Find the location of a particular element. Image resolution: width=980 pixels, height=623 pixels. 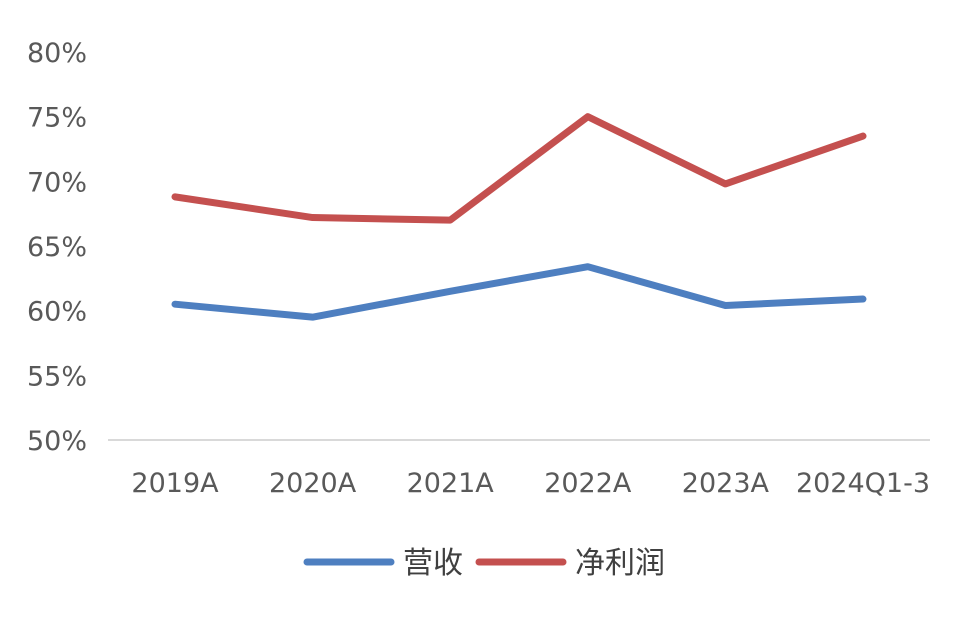

y-axis-ticks: 50% 55% 60% 65% 70% 75% 80% is located at coordinates (57, 247).